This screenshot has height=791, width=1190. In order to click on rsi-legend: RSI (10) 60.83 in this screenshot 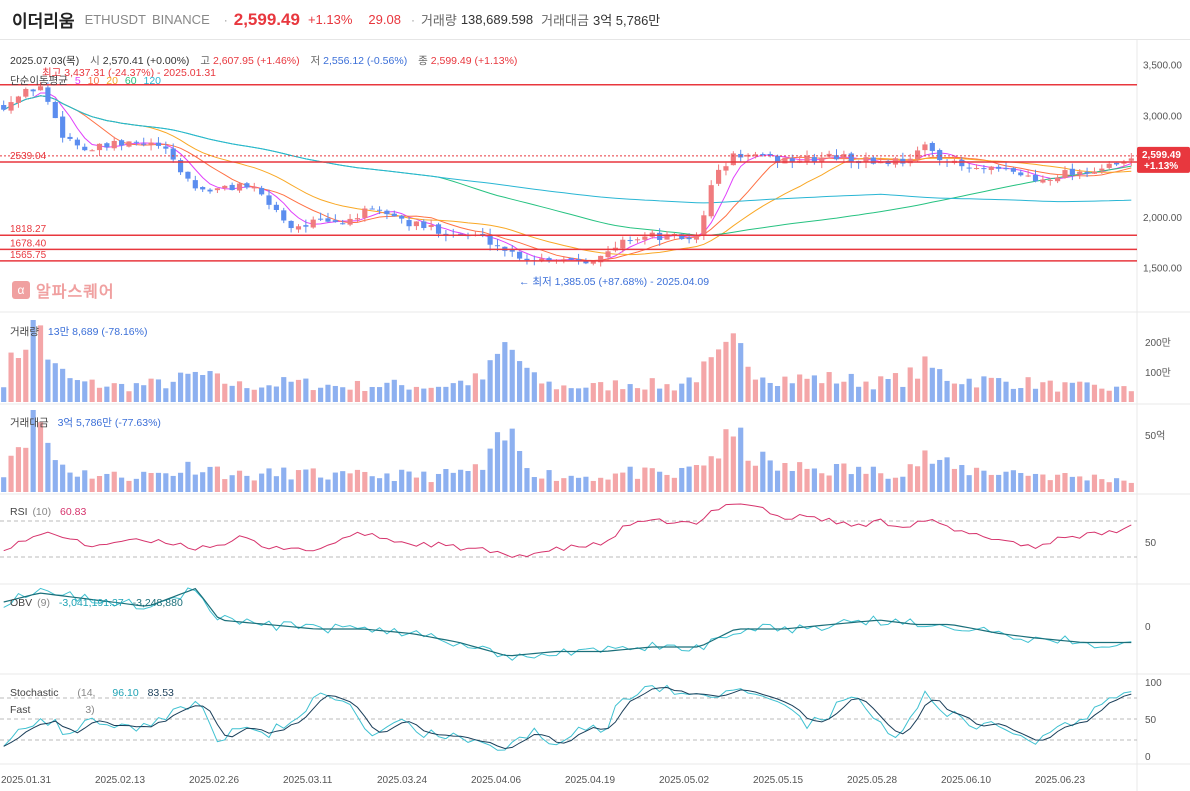, I will do `click(48, 512)`.